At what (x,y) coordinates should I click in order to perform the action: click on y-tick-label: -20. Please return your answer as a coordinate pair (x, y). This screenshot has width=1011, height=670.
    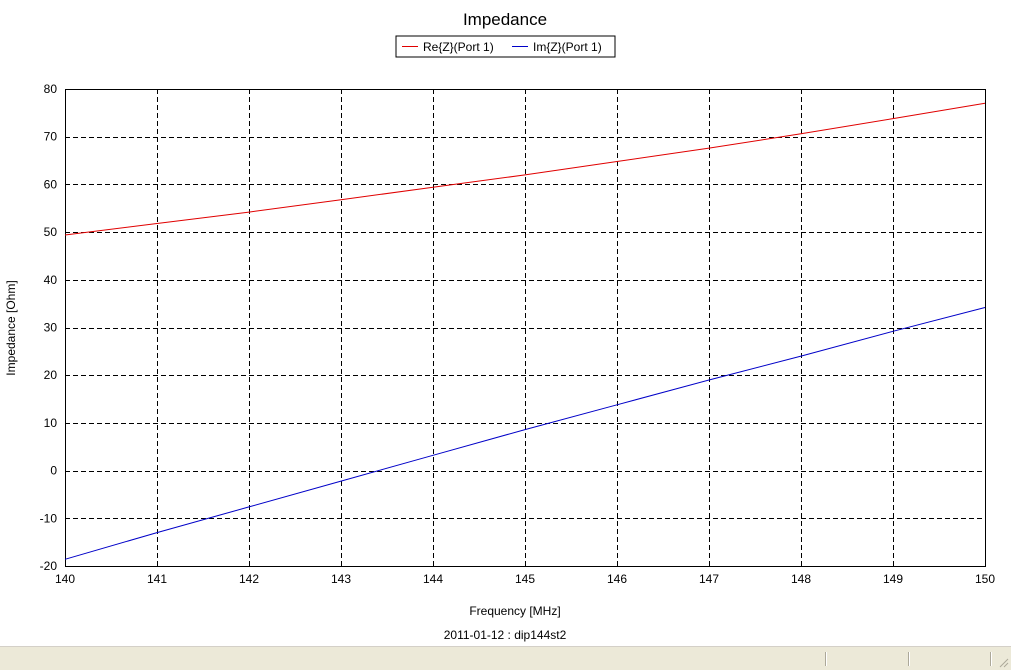
    Looking at the image, I should click on (49, 566).